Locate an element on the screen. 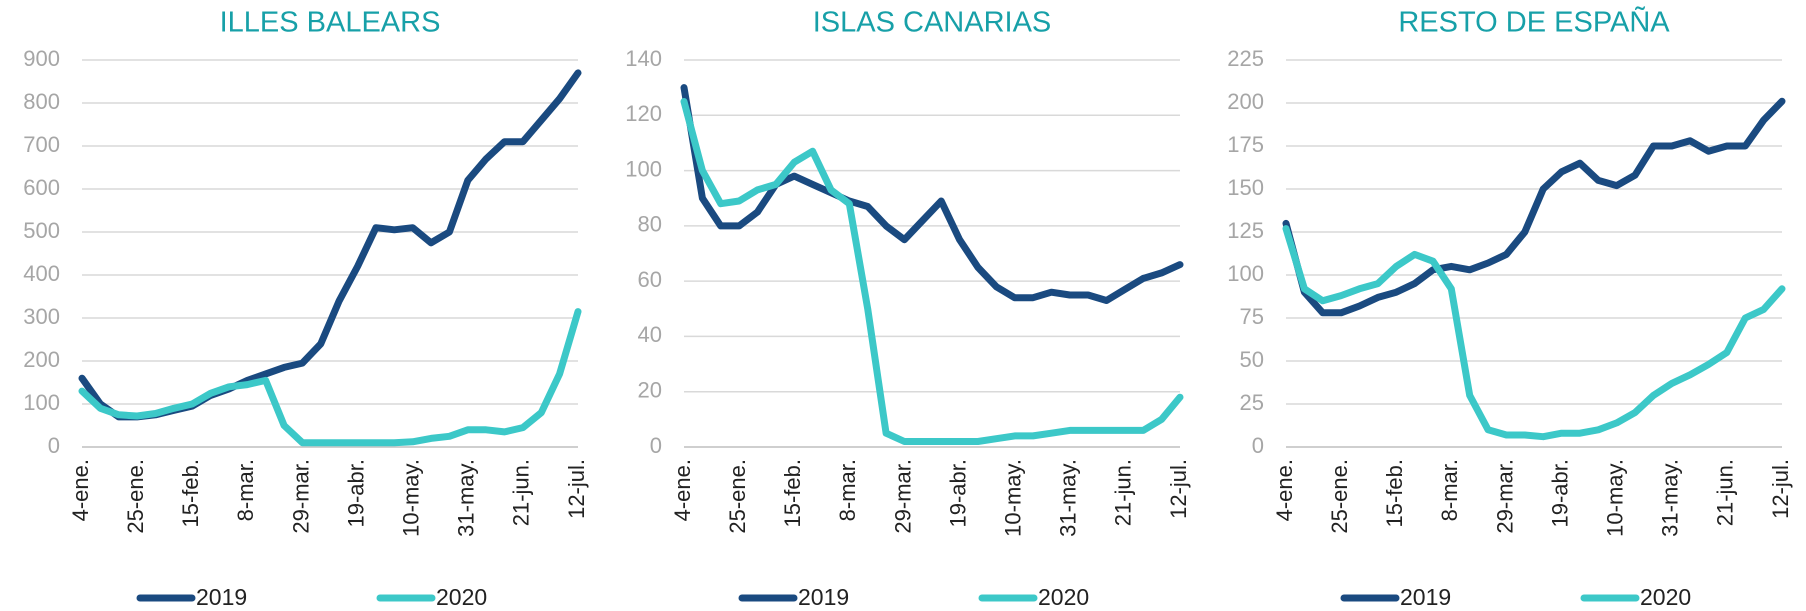 This screenshot has height=611, width=1806. y-tick-label: 500 is located at coordinates (41, 230).